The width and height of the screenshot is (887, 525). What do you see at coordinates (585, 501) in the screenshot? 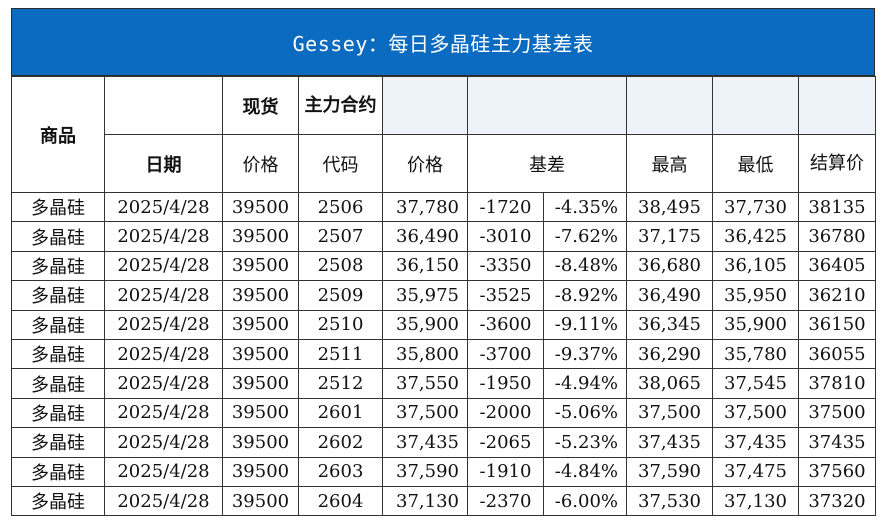
I see `cell-basis-pct: -6.00%` at bounding box center [585, 501].